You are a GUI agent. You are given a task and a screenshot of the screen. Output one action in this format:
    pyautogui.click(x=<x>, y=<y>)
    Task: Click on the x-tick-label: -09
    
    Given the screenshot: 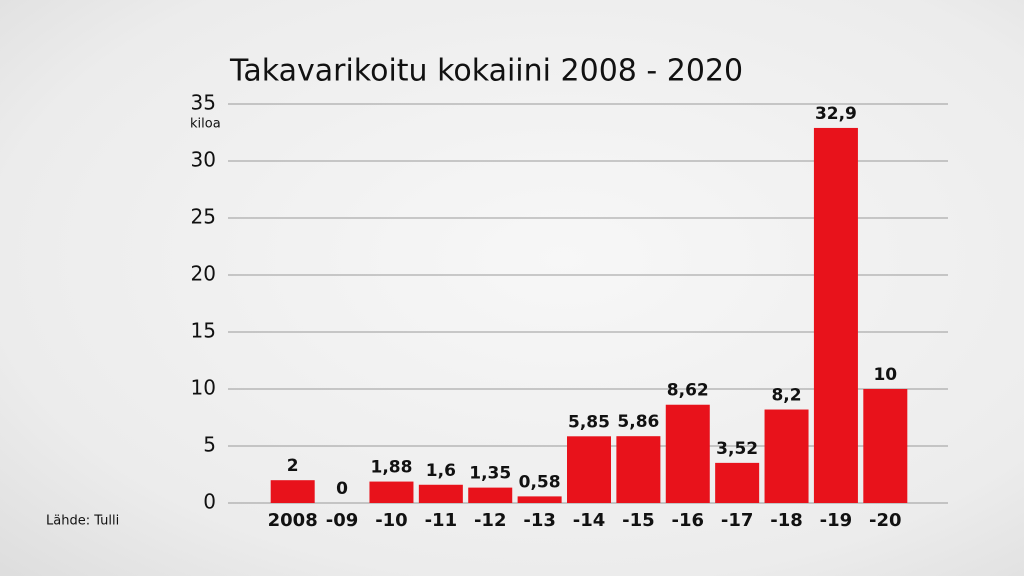 What is the action you would take?
    pyautogui.click(x=342, y=520)
    